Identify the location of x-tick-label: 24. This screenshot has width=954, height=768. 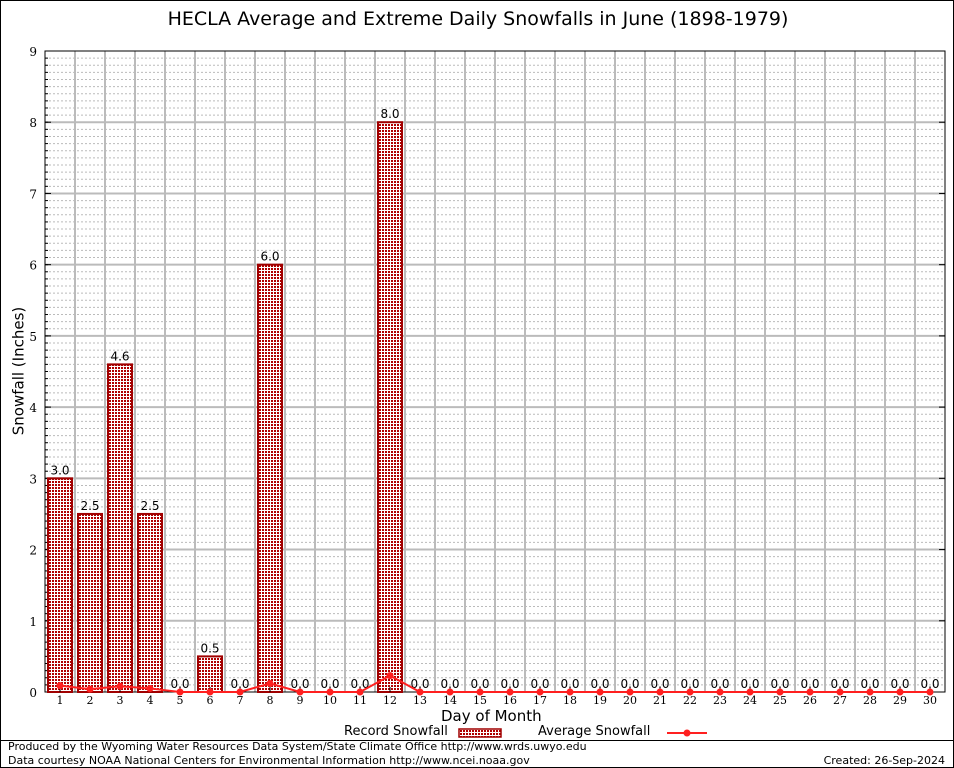
(750, 700).